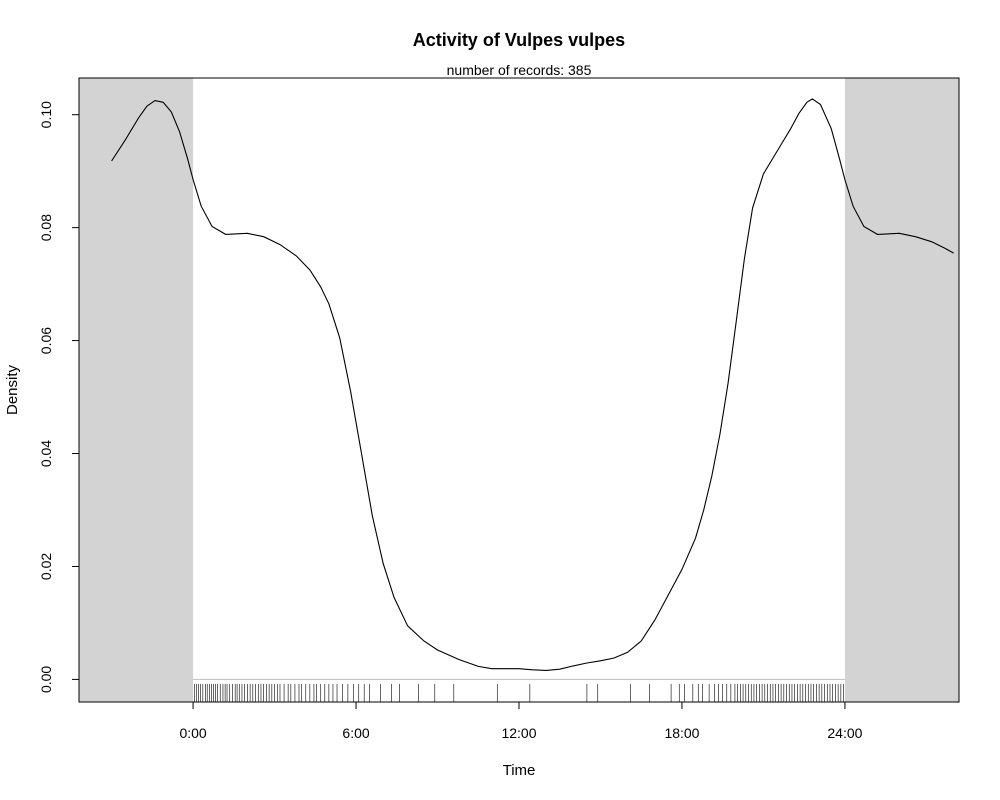 This screenshot has width=1000, height=800. What do you see at coordinates (46, 566) in the screenshot?
I see `y-tick-label: 0.02` at bounding box center [46, 566].